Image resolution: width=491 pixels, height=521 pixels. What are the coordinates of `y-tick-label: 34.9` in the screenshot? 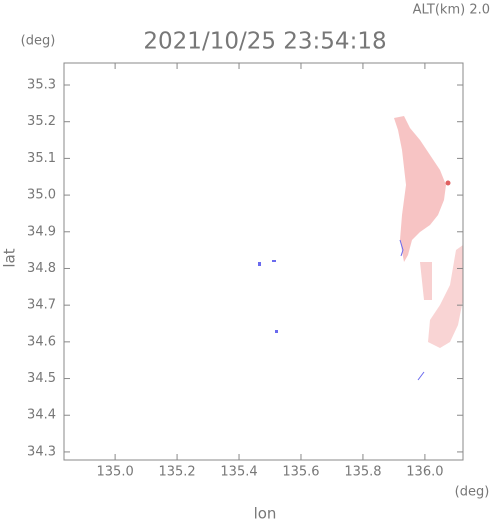 It's located at (41, 231).